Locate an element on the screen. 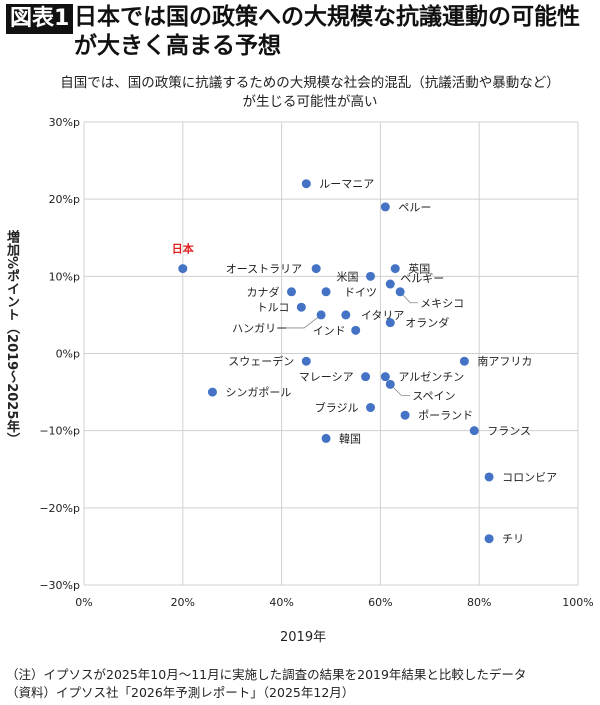  data-label: スペイン is located at coordinates (433, 395).